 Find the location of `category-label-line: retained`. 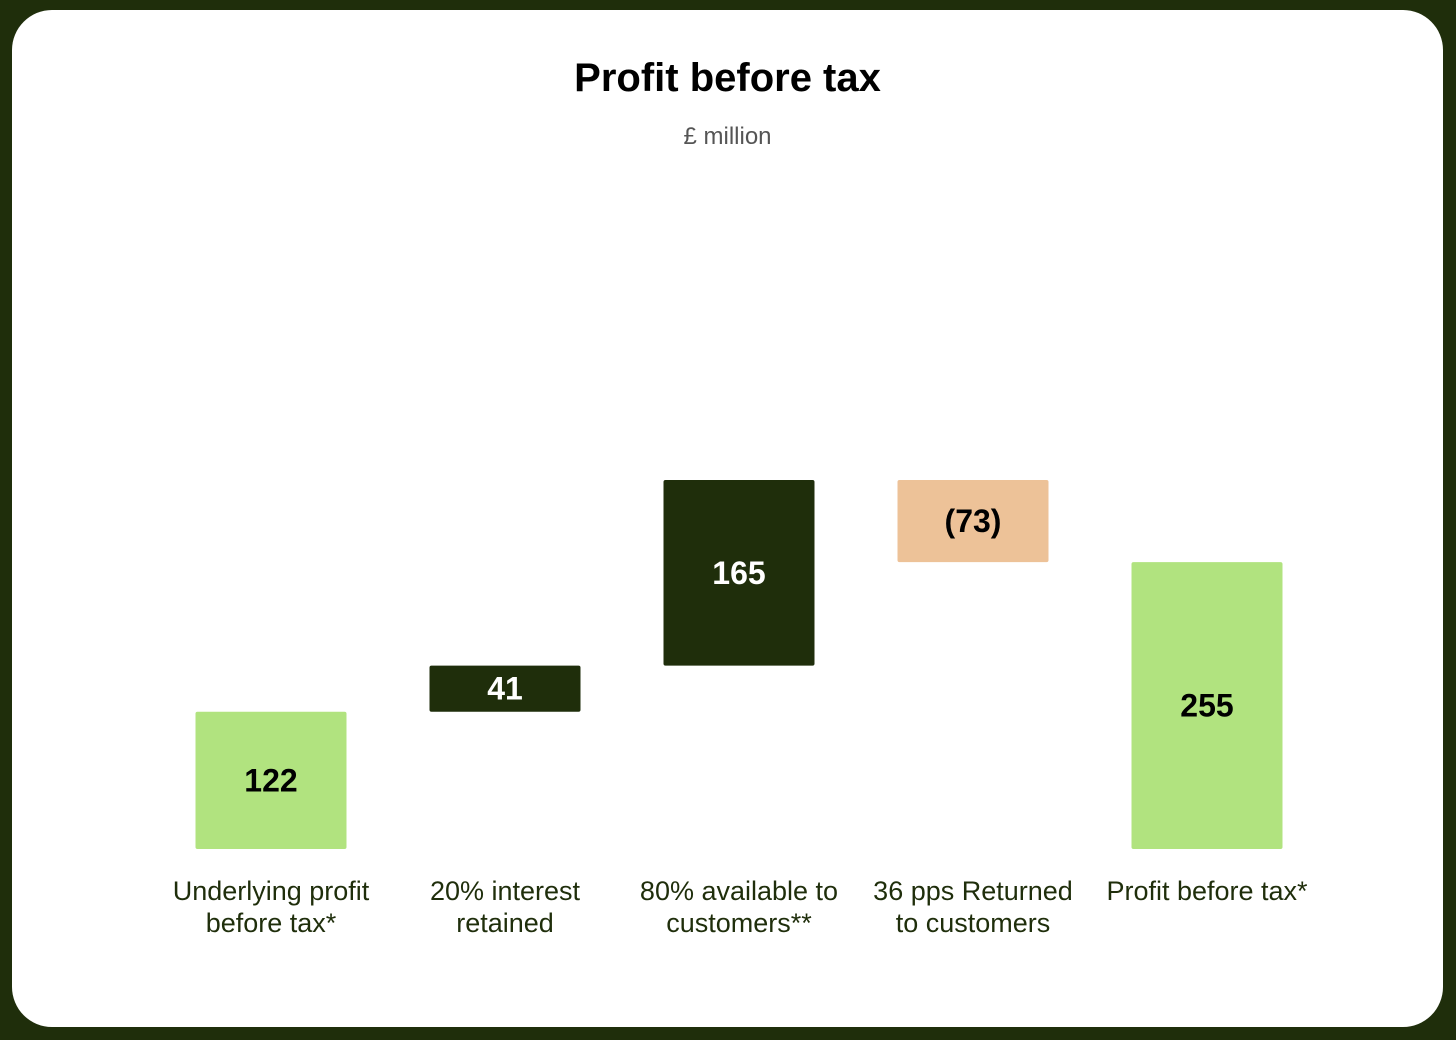

category-label-line: retained is located at coordinates (505, 923).